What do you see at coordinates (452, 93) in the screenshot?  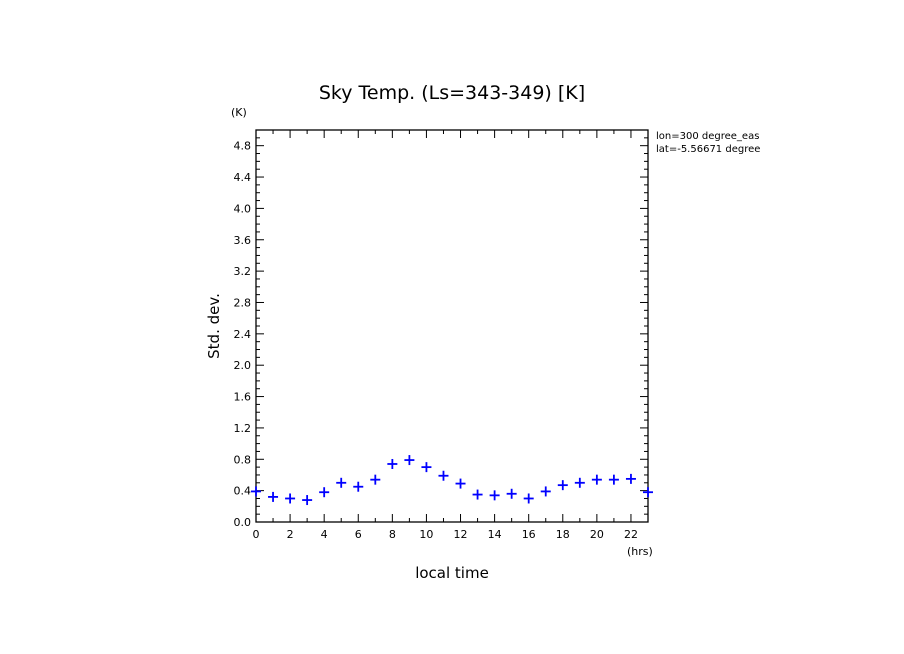 I see `chart-title: Sky Temp. (Ls=343-349) [K]` at bounding box center [452, 93].